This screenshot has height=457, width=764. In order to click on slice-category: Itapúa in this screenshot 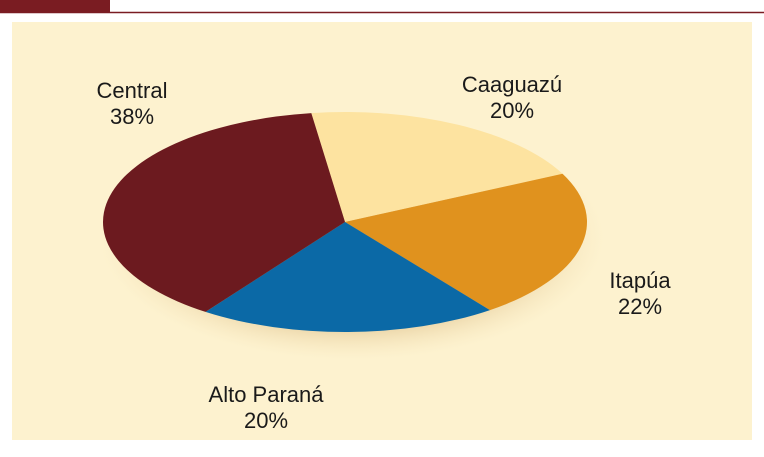, I will do `click(640, 280)`.